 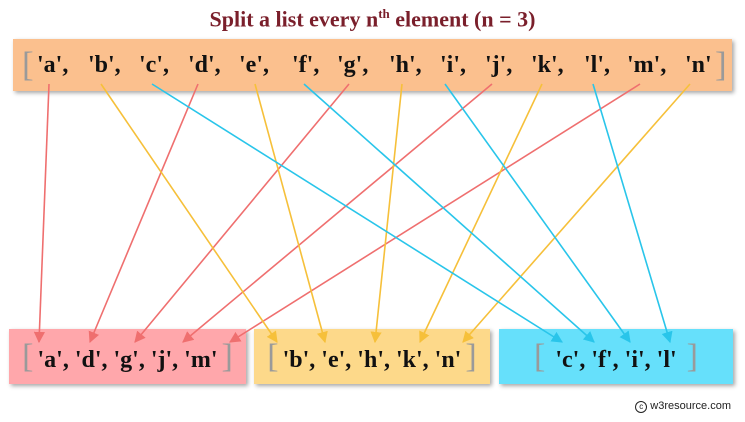 What do you see at coordinates (28, 64) in the screenshot?
I see `source-open-bracket: [` at bounding box center [28, 64].